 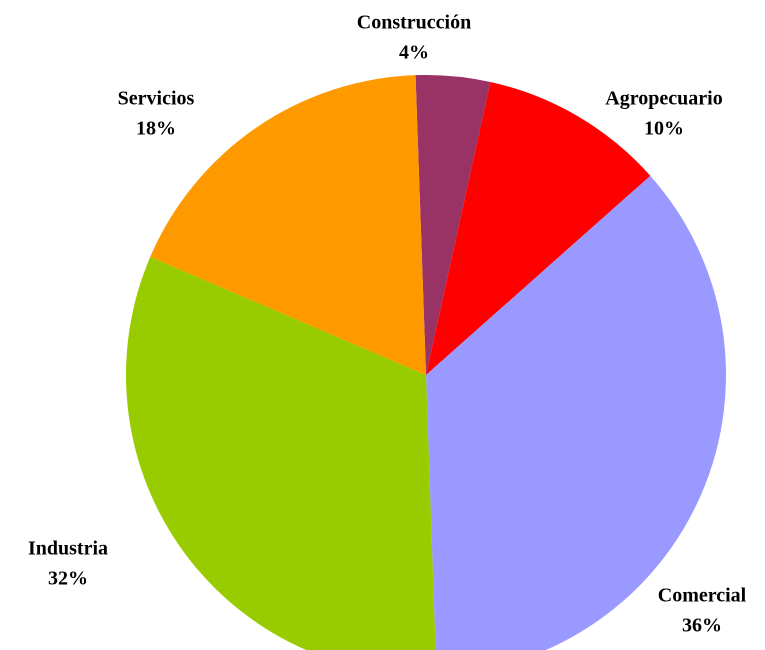 I want to click on slice-value-label: 4%, so click(x=414, y=53).